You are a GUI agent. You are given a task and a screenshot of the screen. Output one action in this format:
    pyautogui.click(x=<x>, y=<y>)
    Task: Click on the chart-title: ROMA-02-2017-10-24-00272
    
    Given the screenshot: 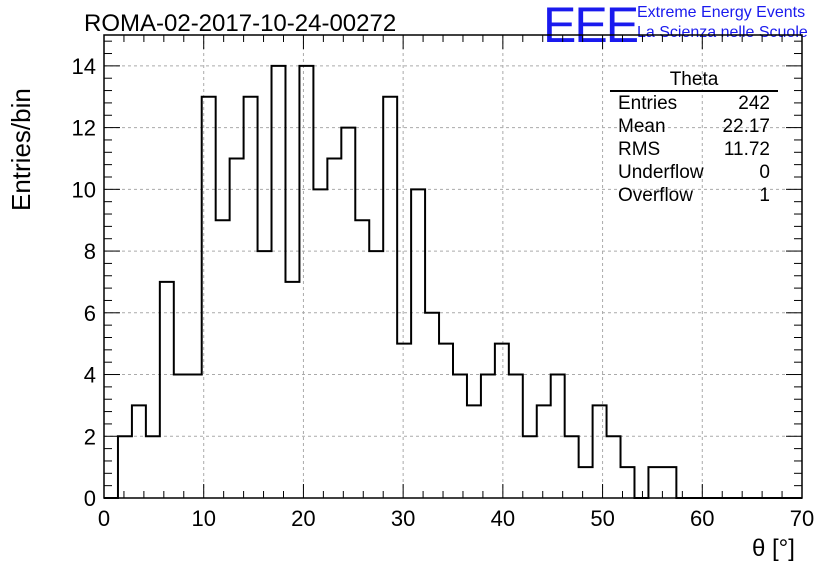 What is the action you would take?
    pyautogui.click(x=240, y=23)
    